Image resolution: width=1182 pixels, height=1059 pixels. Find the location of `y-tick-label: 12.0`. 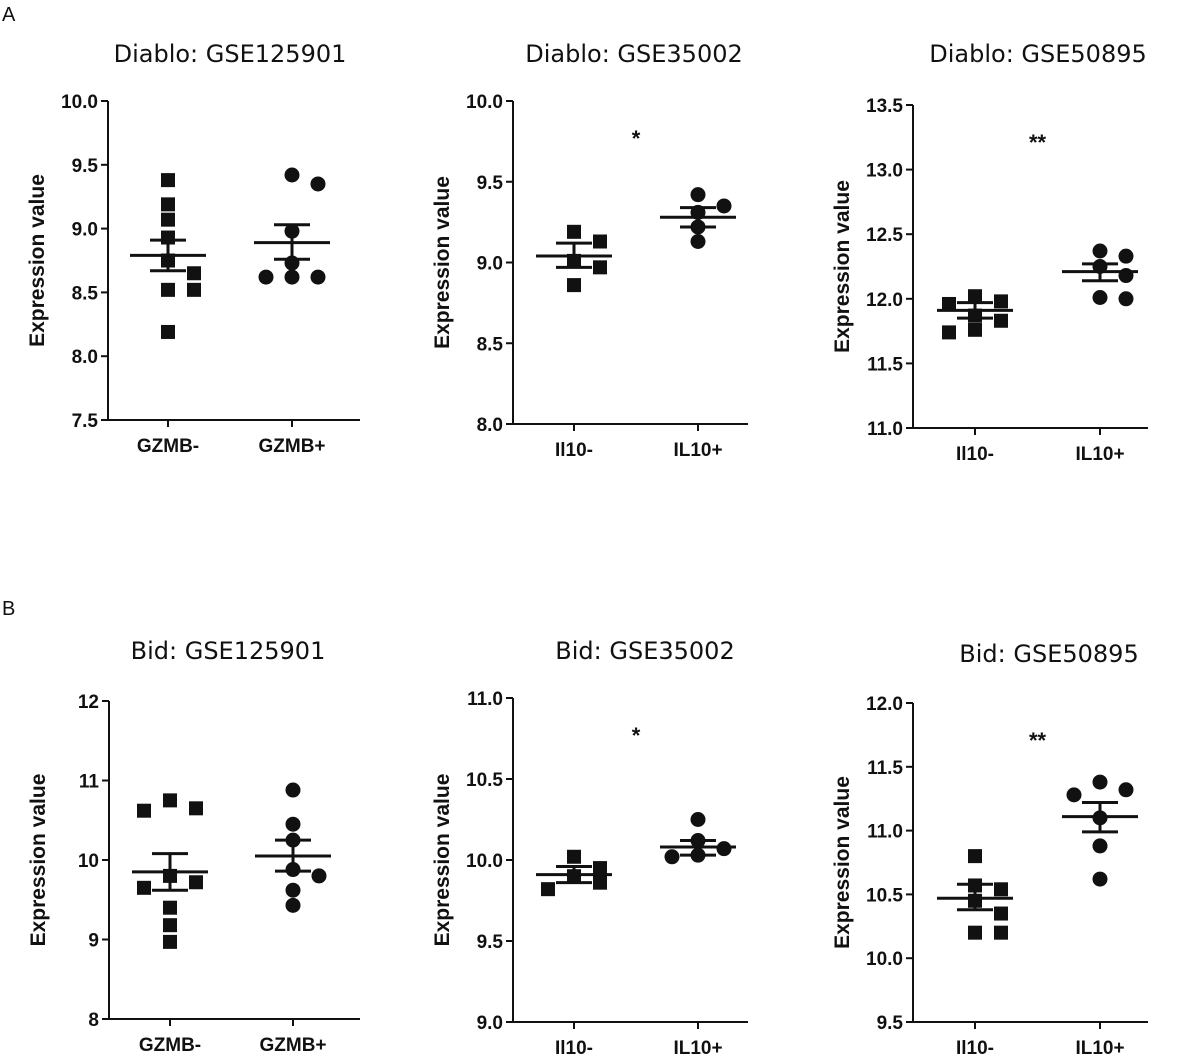

y-tick-label: 12.0 is located at coordinates (884, 704).